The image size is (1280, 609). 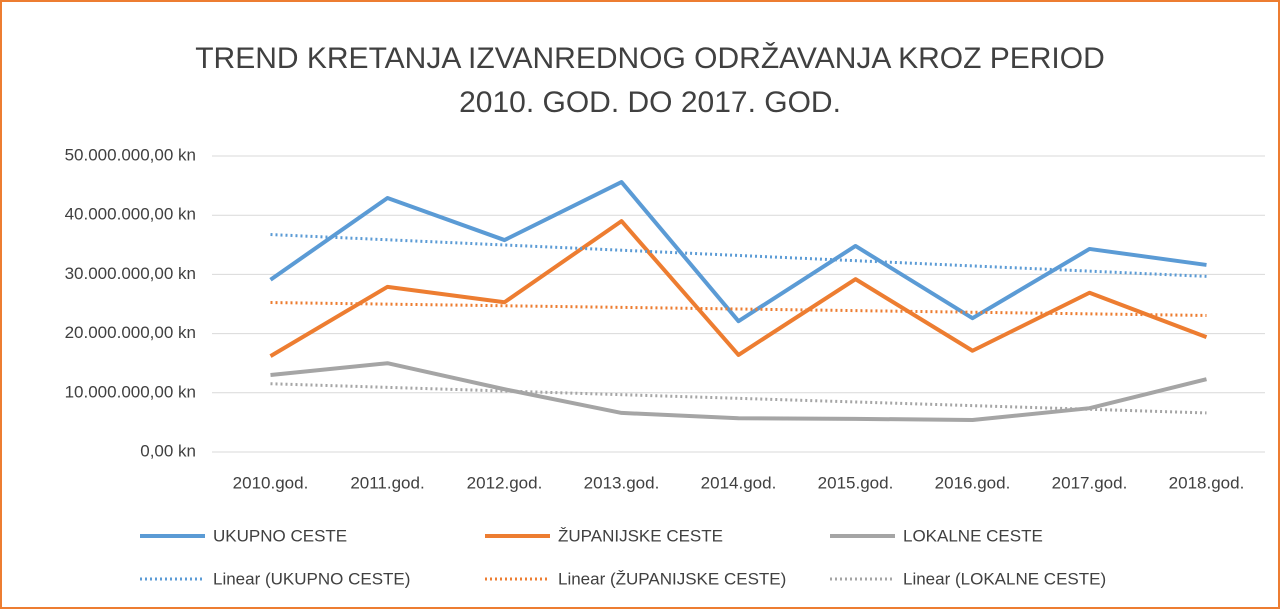 I want to click on x-tick-label: 2017.god., so click(x=1090, y=482).